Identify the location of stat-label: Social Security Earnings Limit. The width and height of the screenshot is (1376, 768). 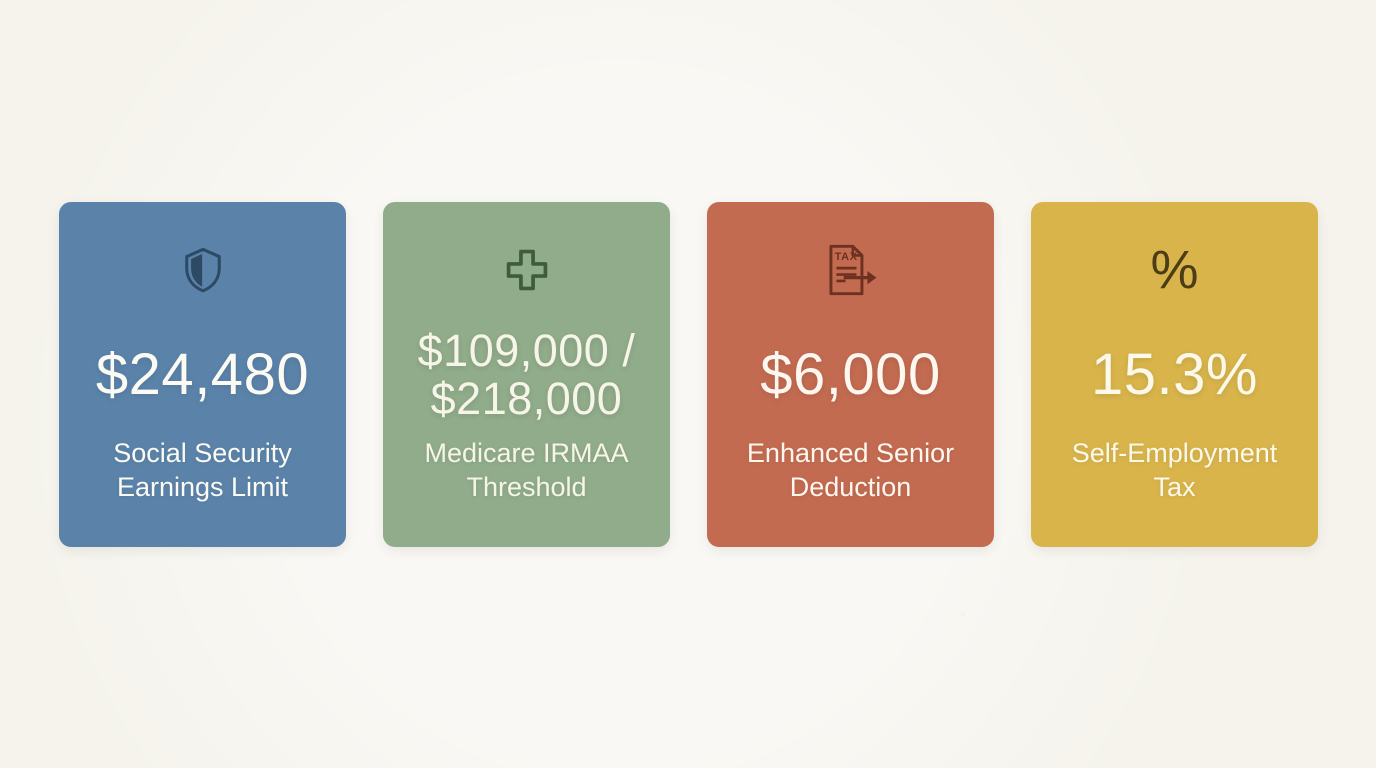
(202, 470).